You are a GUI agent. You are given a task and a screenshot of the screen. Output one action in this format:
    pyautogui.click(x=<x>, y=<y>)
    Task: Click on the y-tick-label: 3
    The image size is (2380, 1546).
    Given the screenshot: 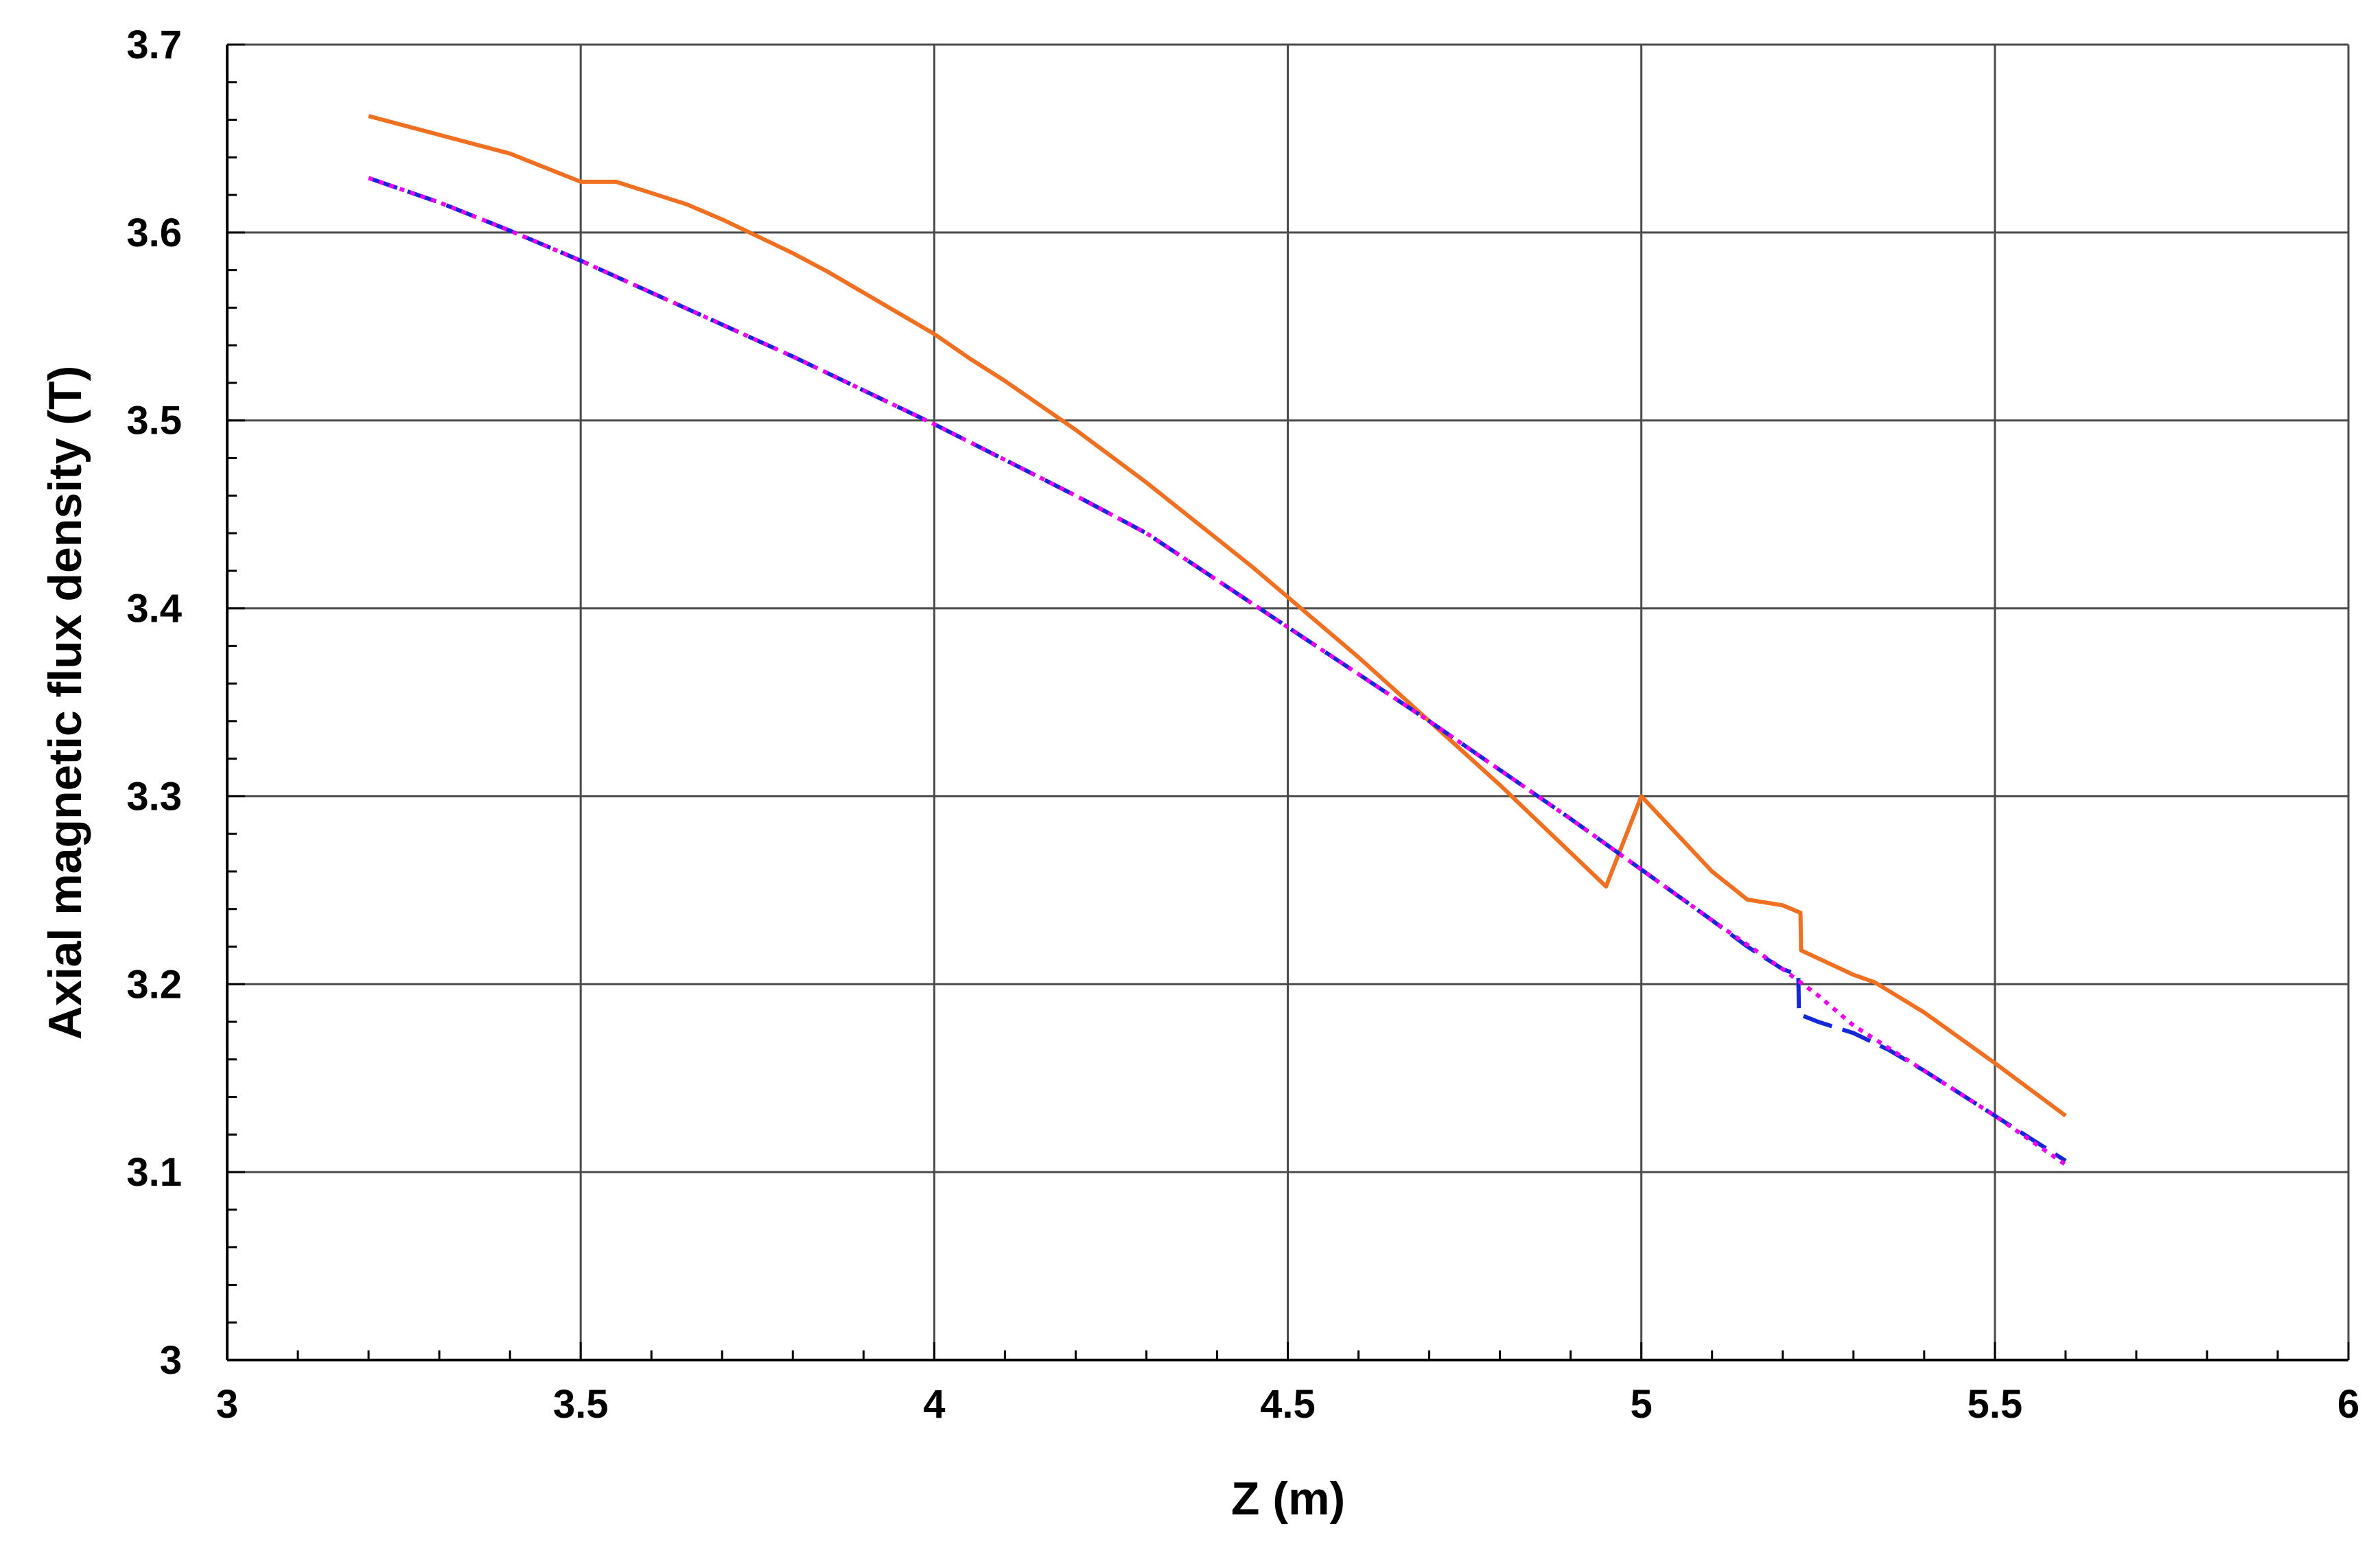 What is the action you would take?
    pyautogui.click(x=171, y=1360)
    